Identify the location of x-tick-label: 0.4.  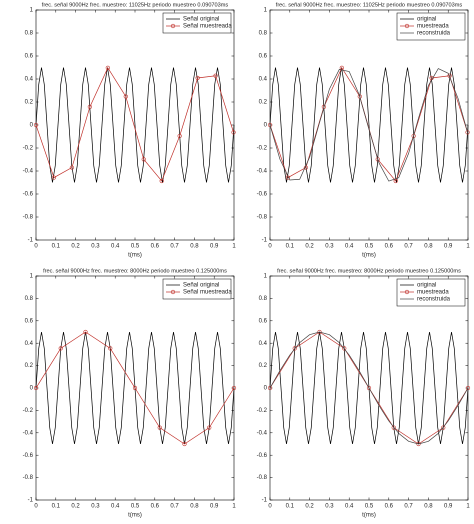
(115, 507).